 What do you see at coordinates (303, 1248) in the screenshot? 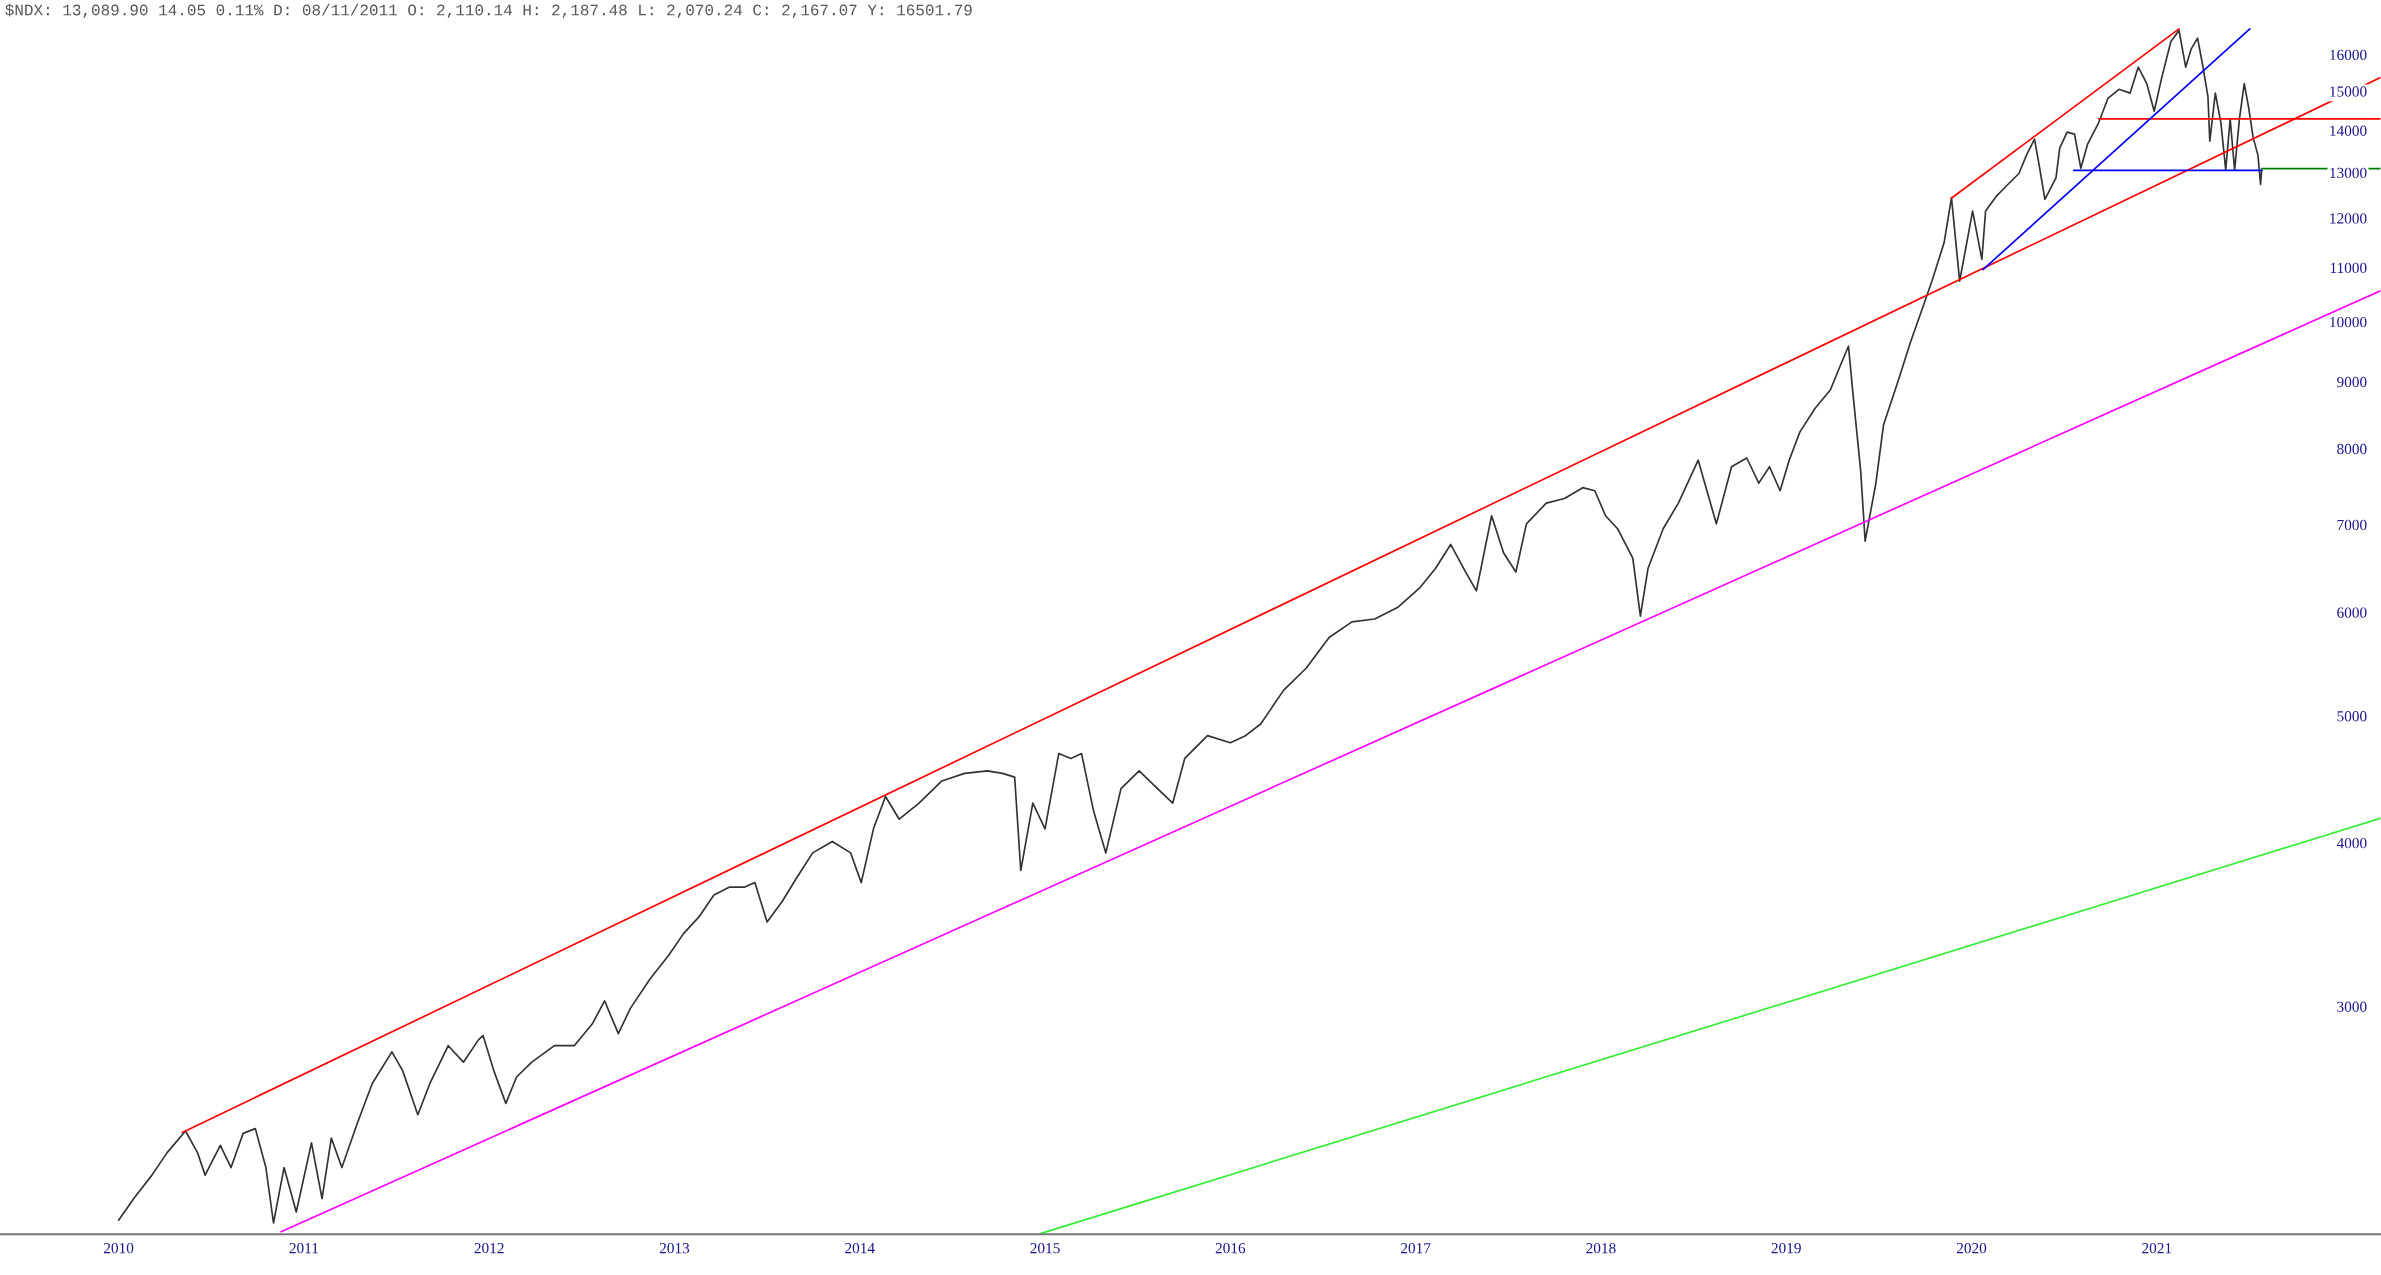
I see `x-tick-label: 2011` at bounding box center [303, 1248].